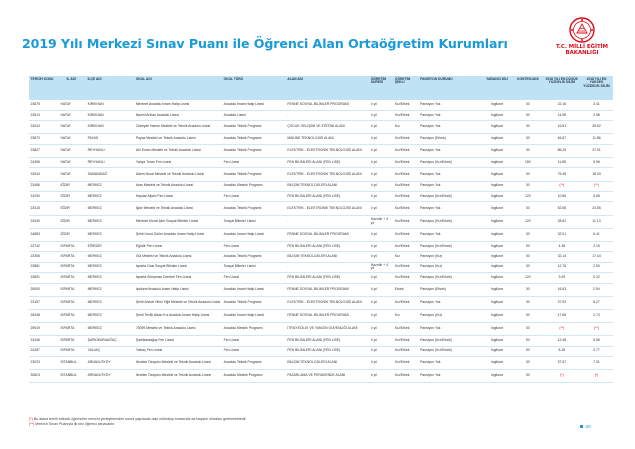 This screenshot has height=449, width=635. What do you see at coordinates (178, 88) in the screenshot?
I see `header-okul: OKUL ADI` at bounding box center [178, 88].